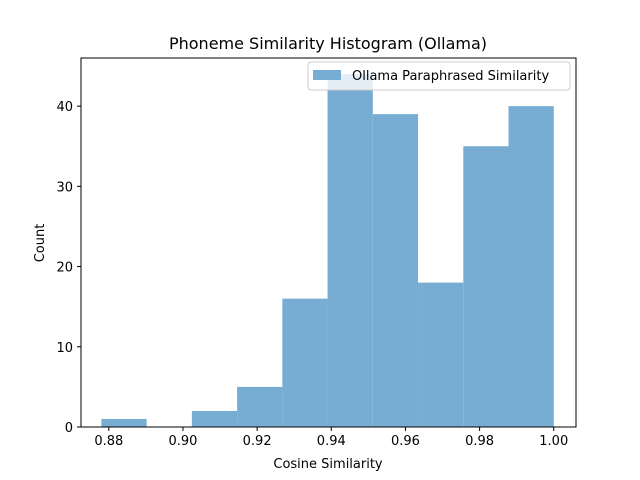  I want to click on x-tick-label: 0.94, so click(331, 441).